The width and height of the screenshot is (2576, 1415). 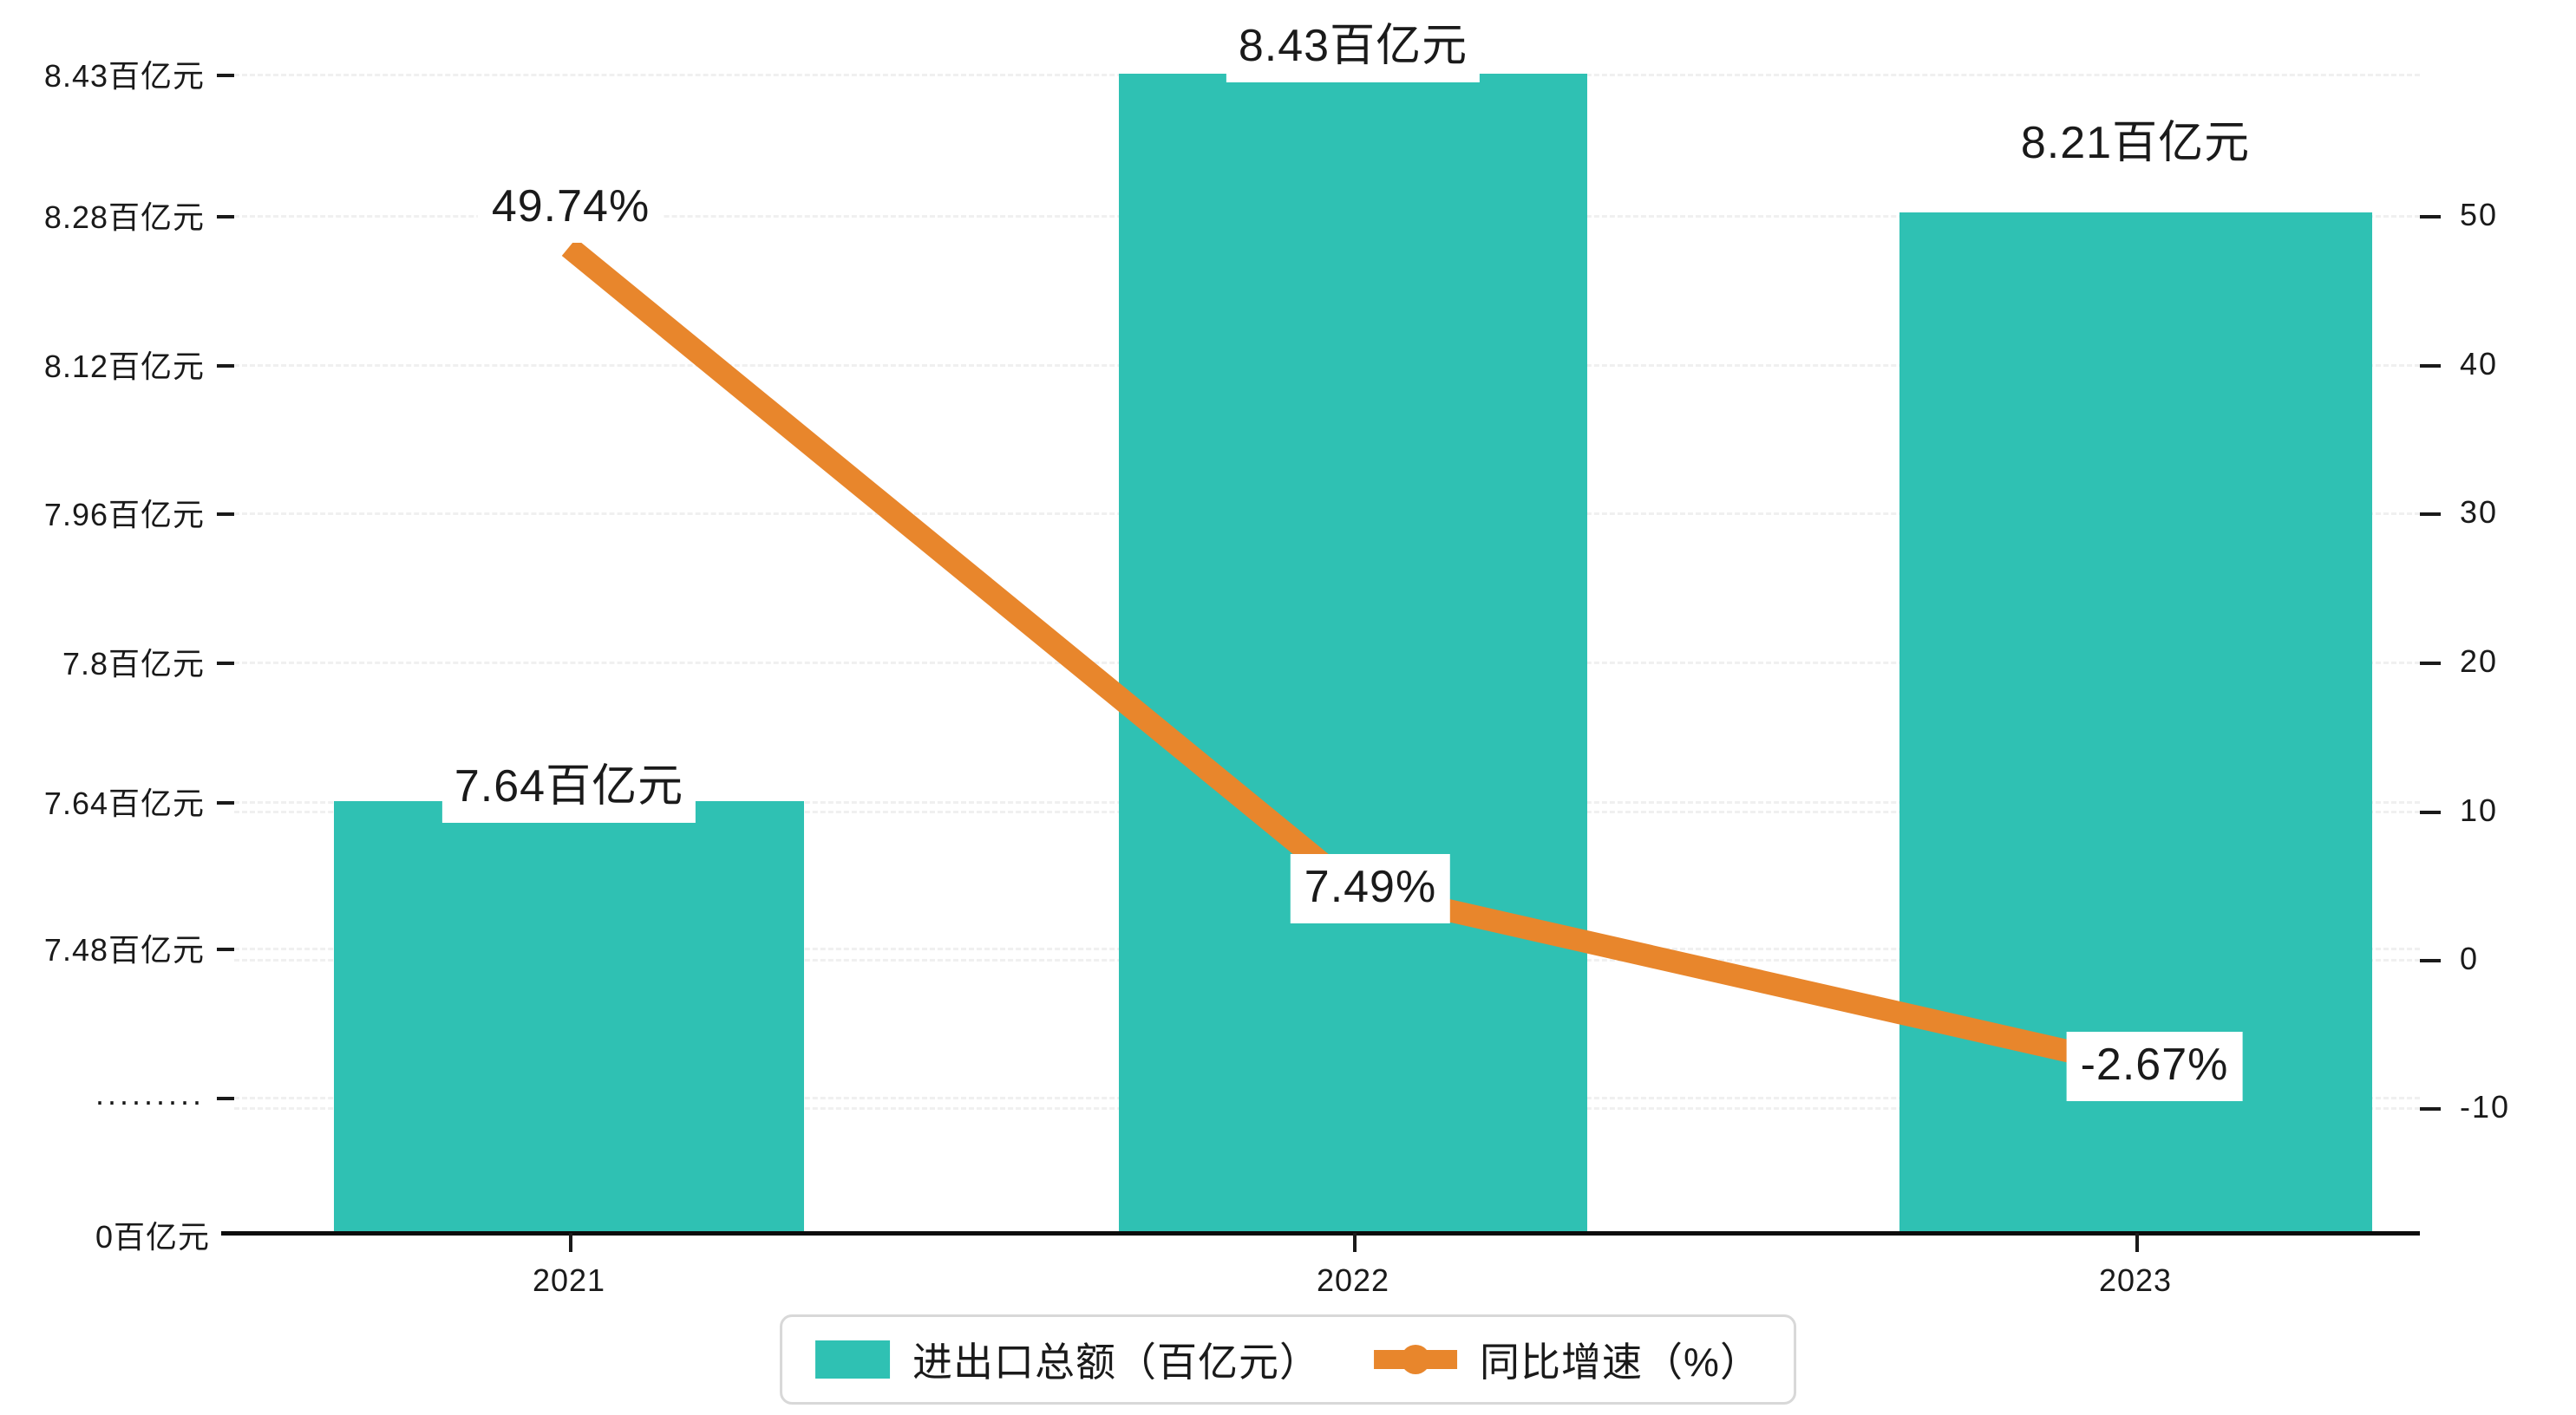 I want to click on y-axis-label-left: 7.8百亿元, so click(x=133, y=663).